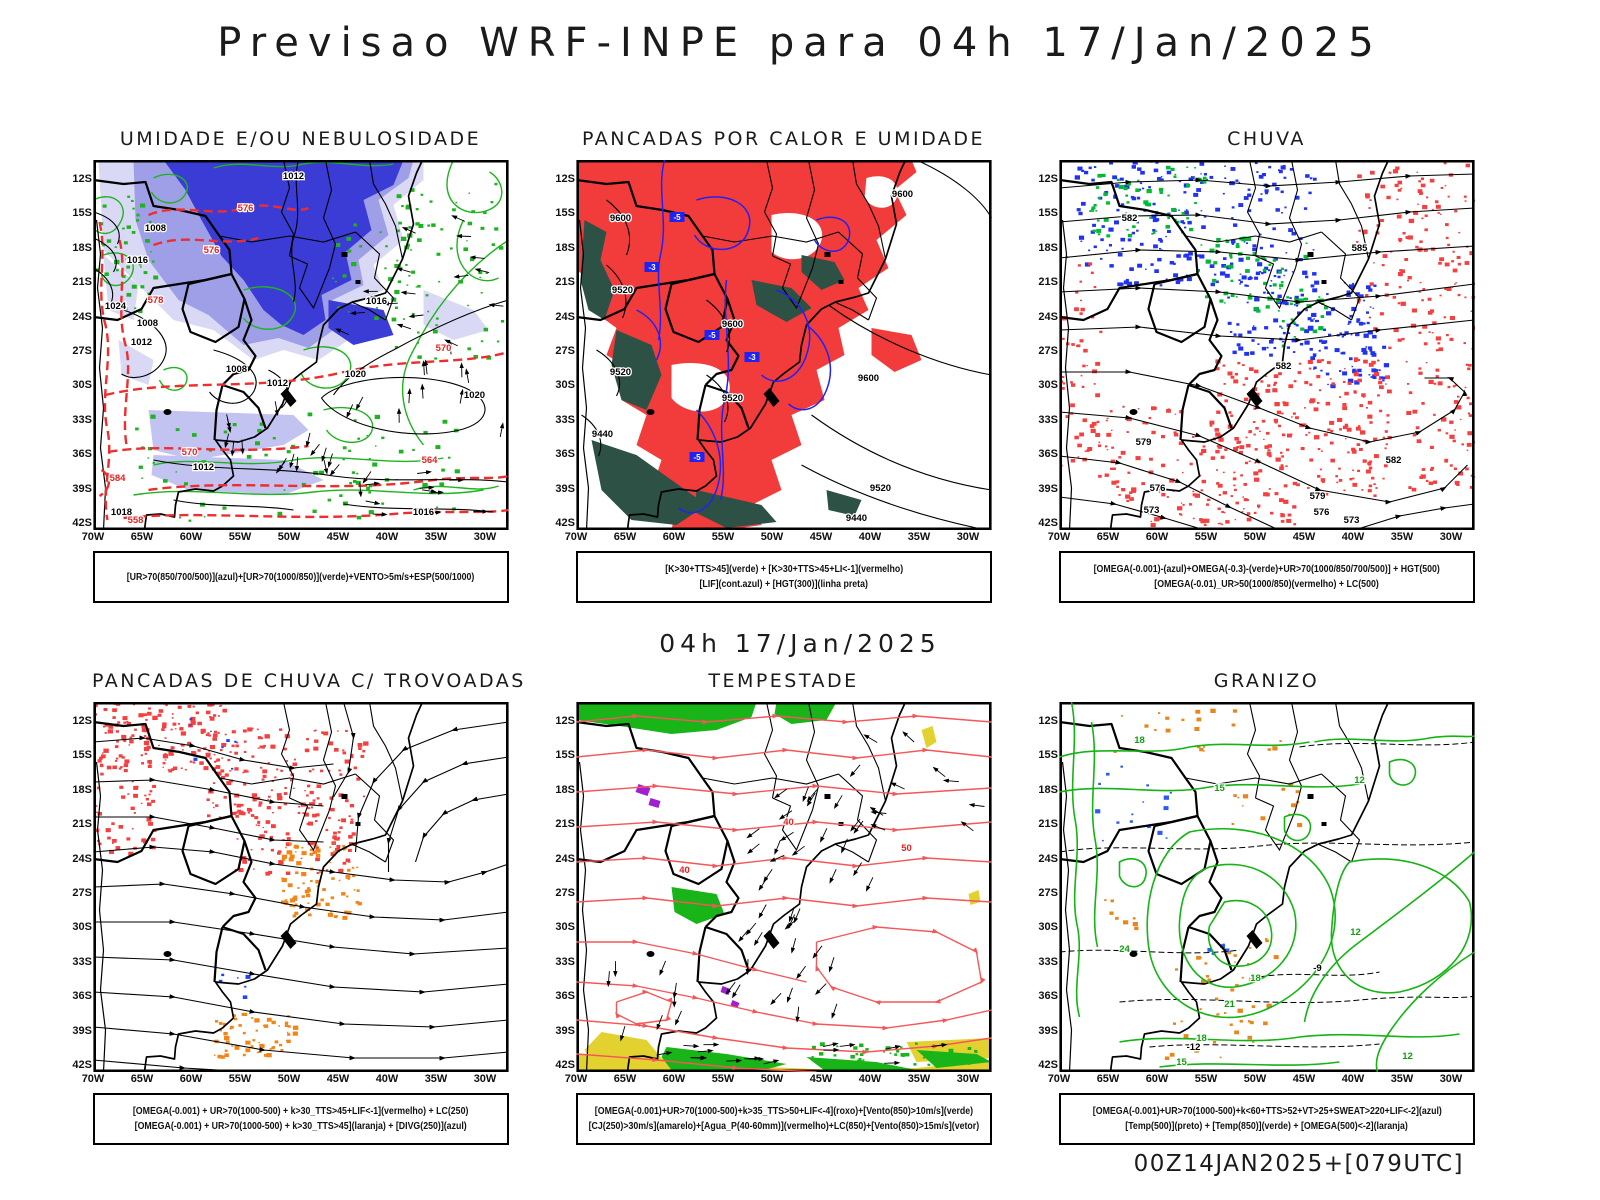 This screenshot has height=1200, width=1600. Describe the element at coordinates (800, 643) in the screenshot. I see `mid-date: 04h 17/Jan/2025` at that location.